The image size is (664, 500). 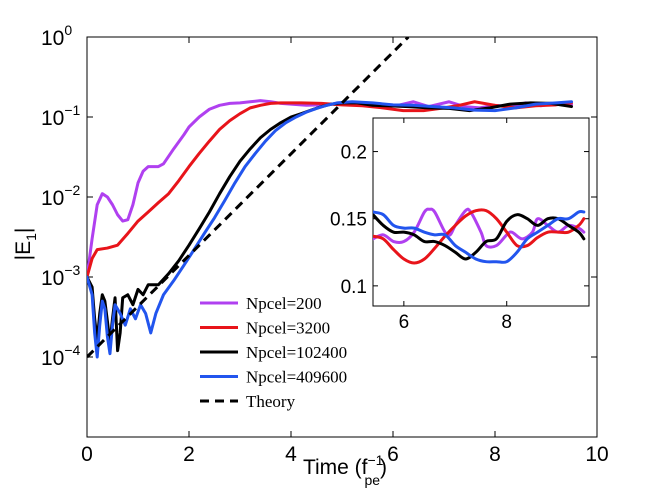 I want to click on legend-label-3: Npcel=409600, so click(x=296, y=377).